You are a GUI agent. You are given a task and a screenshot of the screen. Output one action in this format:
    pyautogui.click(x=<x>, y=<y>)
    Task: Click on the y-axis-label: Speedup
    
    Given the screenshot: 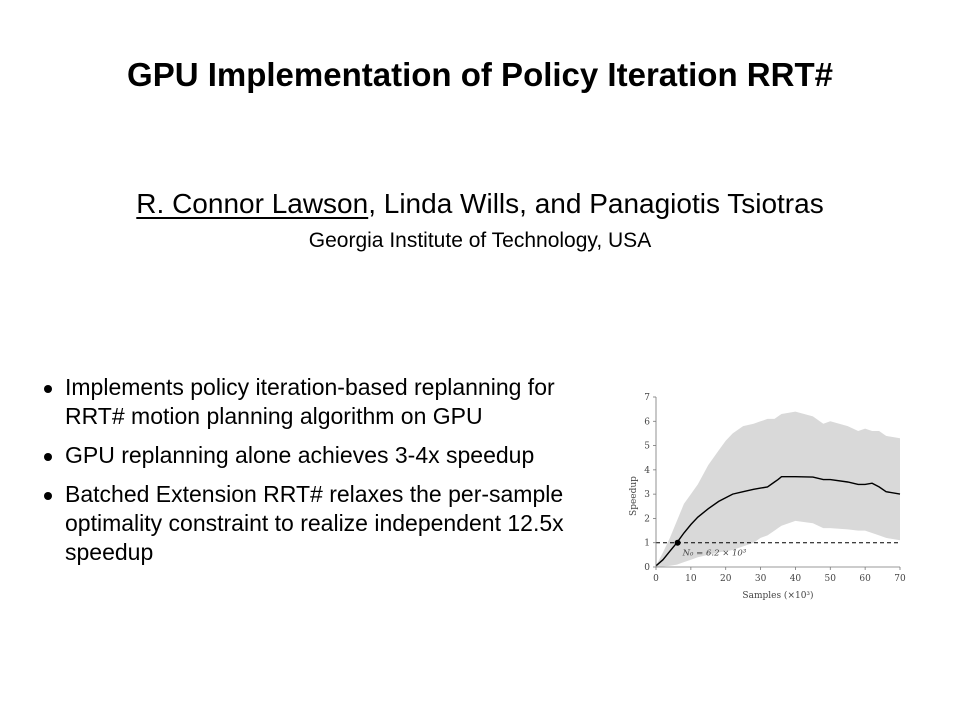 What is the action you would take?
    pyautogui.click(x=634, y=496)
    